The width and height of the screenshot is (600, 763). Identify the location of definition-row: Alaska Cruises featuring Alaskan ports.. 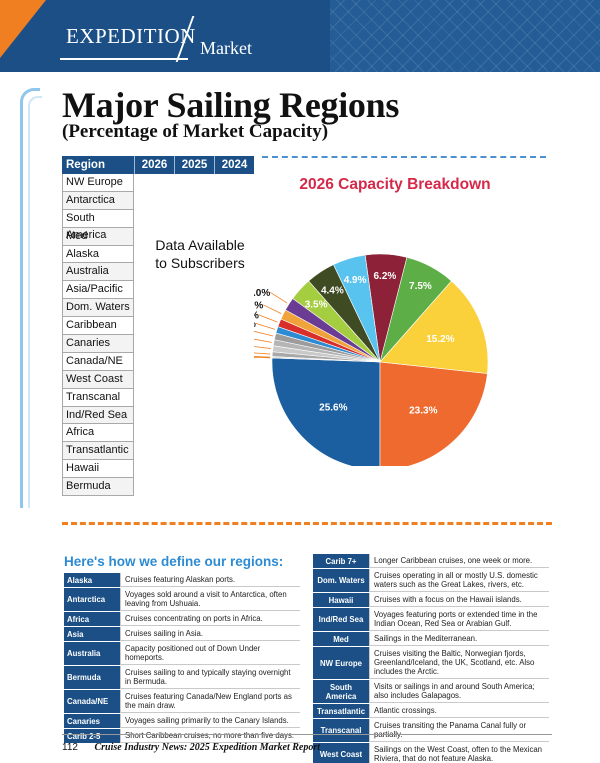
(182, 580).